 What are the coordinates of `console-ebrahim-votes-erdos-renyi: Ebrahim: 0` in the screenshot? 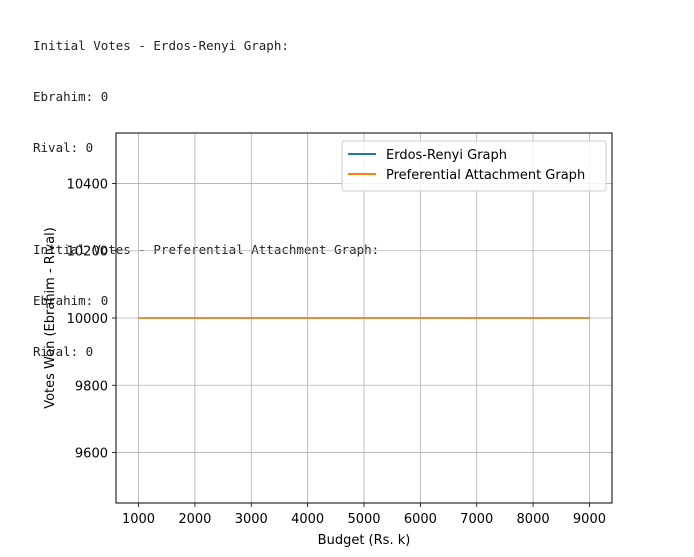 It's located at (71, 96).